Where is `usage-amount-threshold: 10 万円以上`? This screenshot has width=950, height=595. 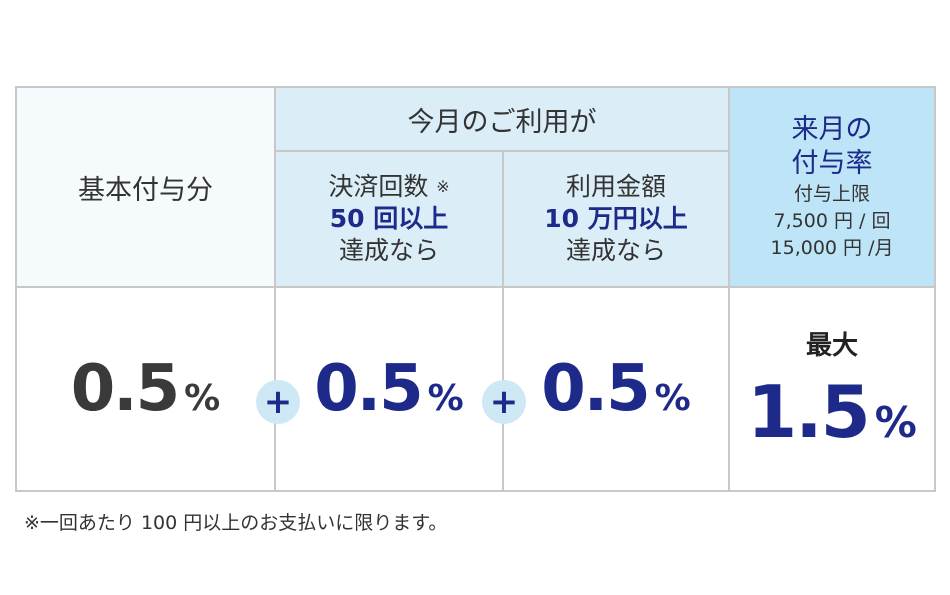
usage-amount-threshold: 10 万円以上 is located at coordinates (616, 218).